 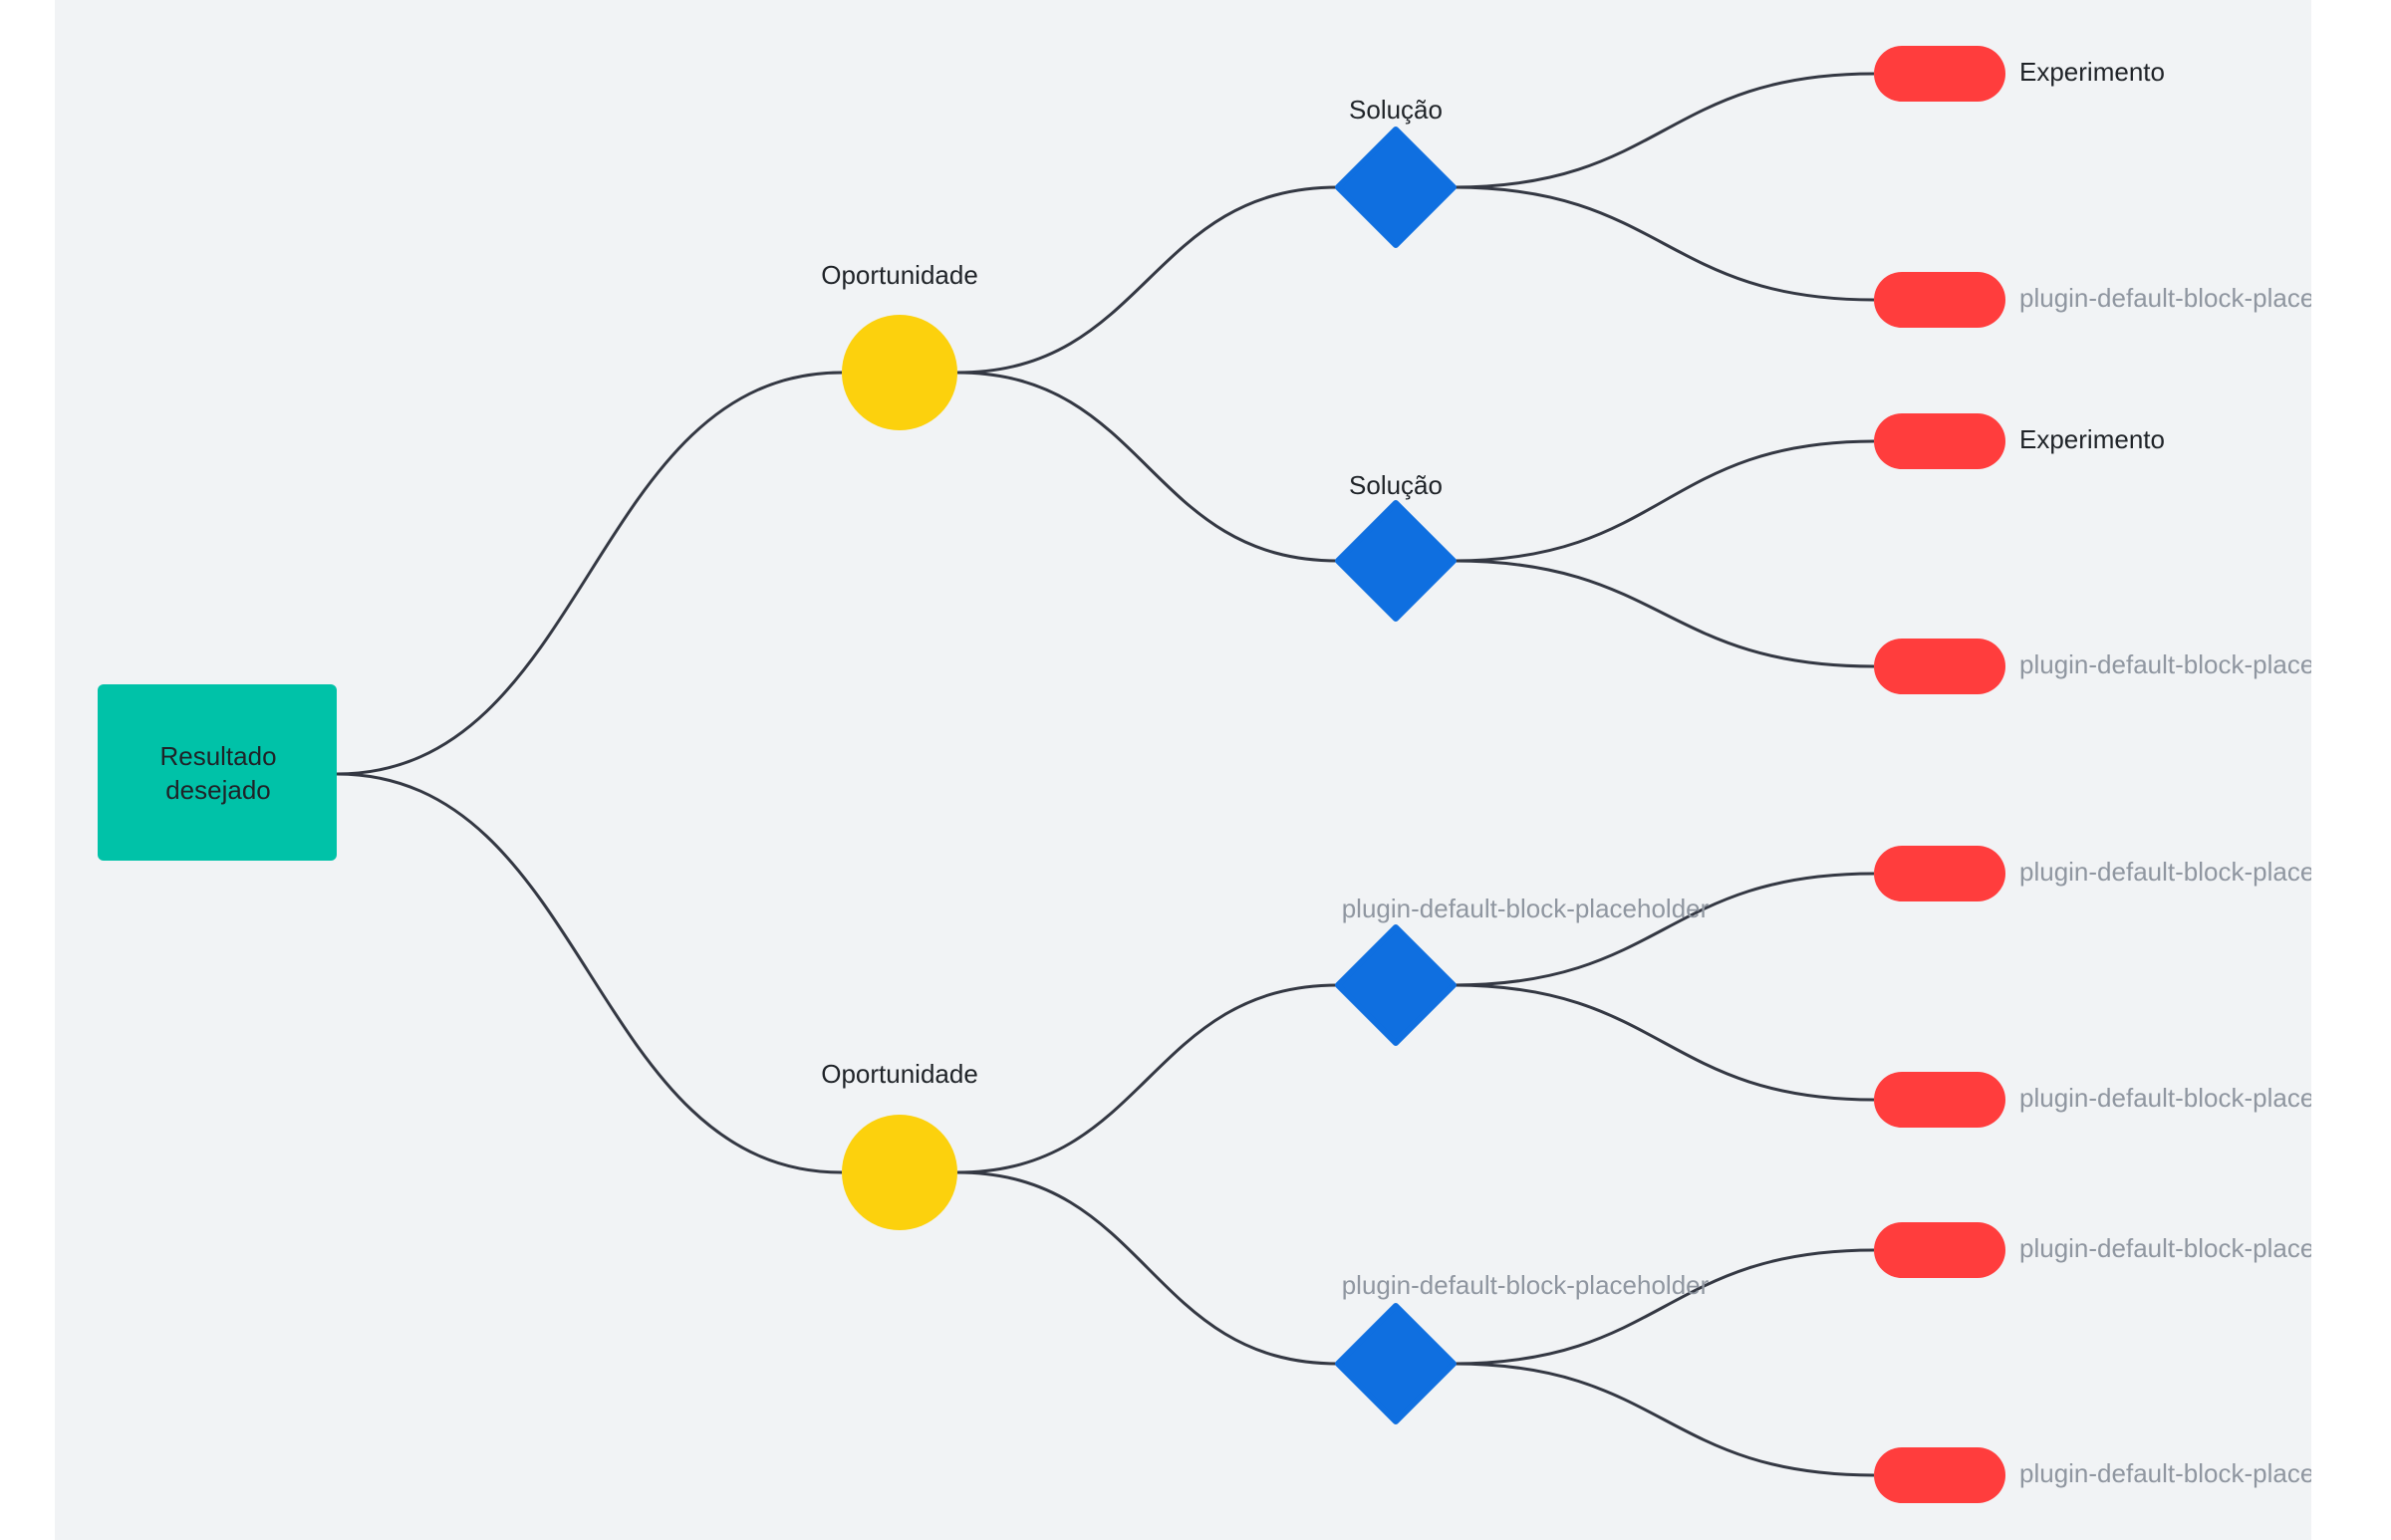 I want to click on node-label: desejado, so click(x=218, y=790).